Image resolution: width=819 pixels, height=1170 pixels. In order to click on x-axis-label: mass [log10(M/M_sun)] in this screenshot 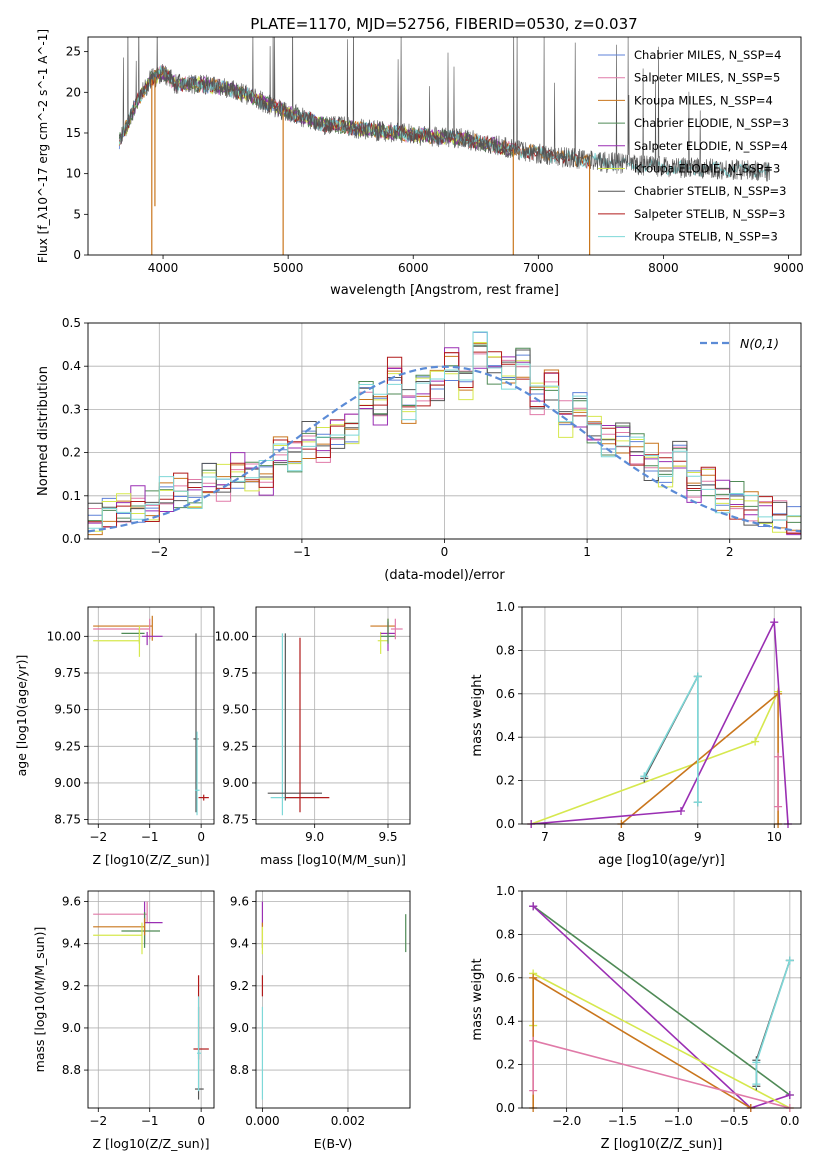, I will do `click(333, 859)`.